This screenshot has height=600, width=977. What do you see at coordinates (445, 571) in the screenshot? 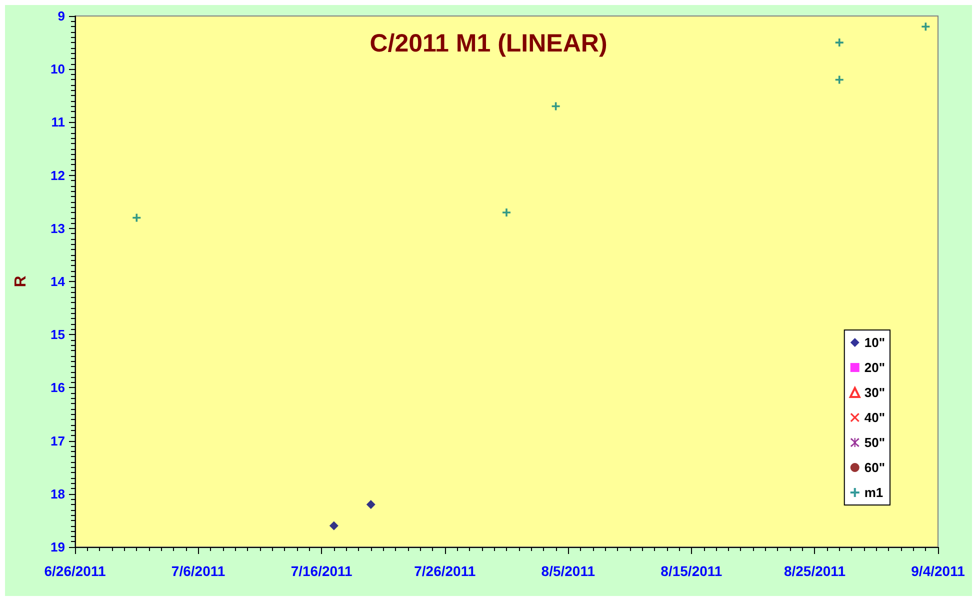
I see `x-tick-label: 7/26/2011` at bounding box center [445, 571].